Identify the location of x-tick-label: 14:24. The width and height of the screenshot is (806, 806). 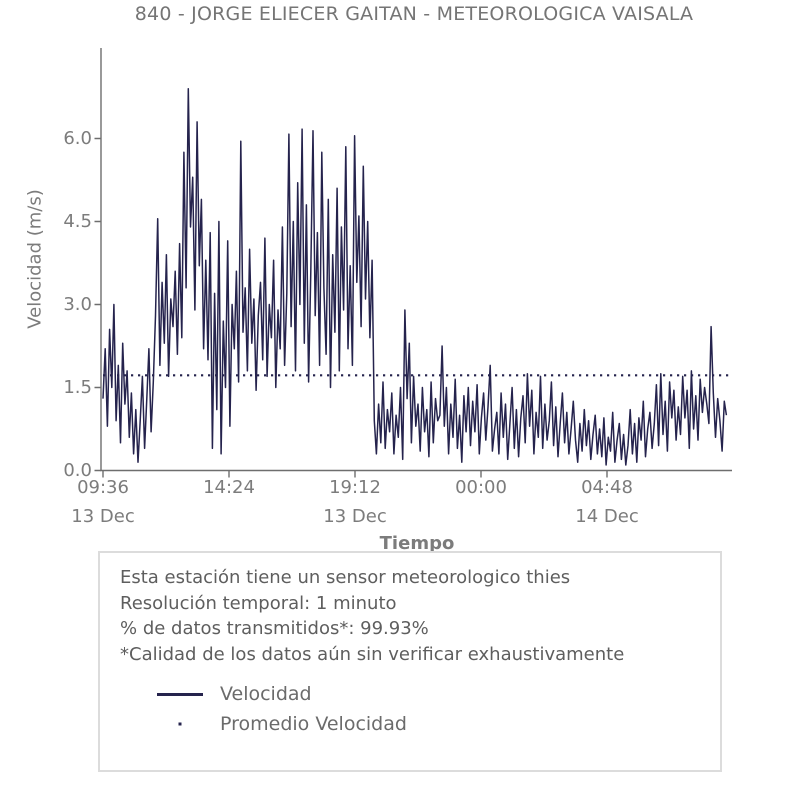
(229, 487).